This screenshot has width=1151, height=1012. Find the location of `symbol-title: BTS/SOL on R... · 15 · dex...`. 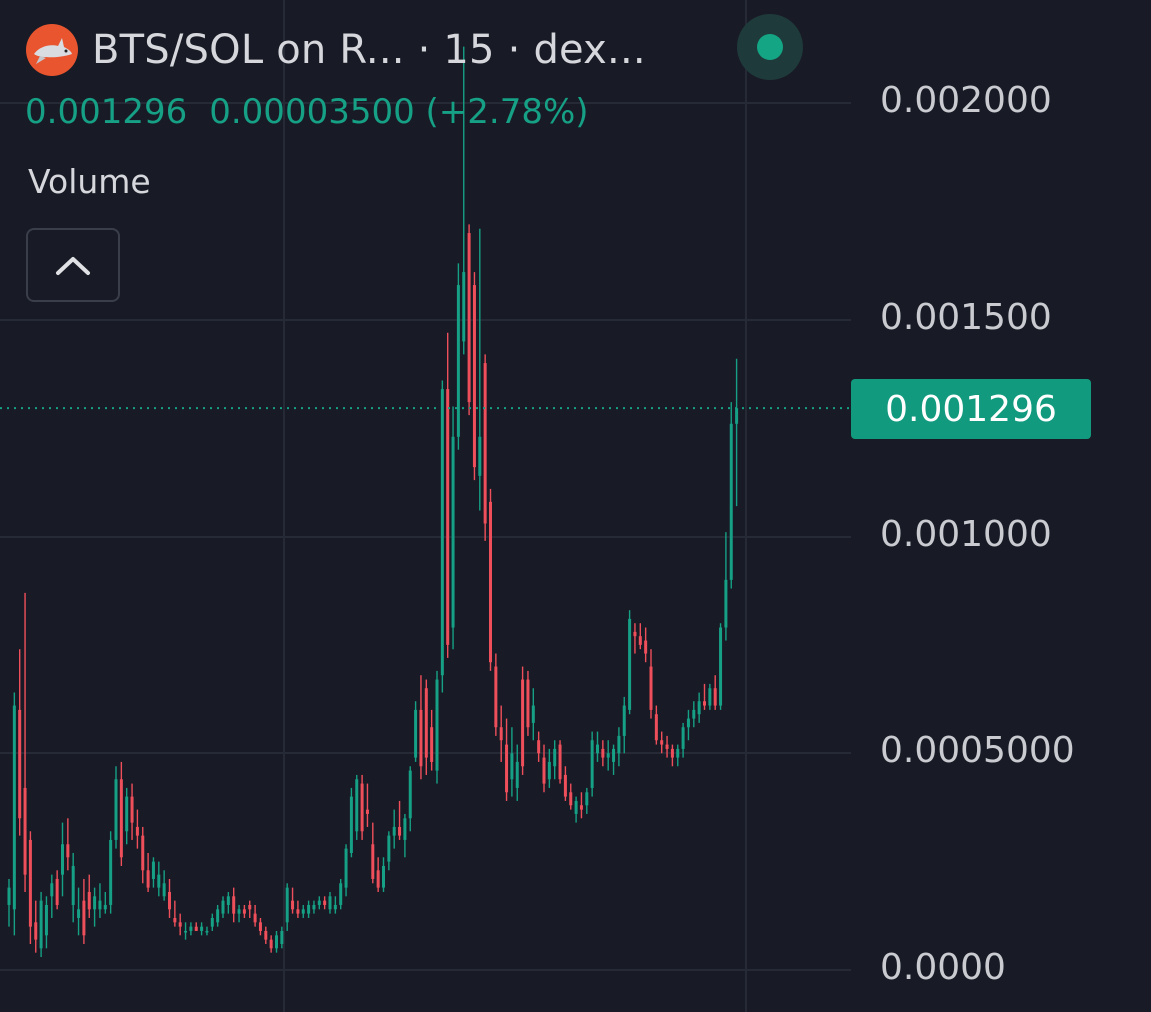

symbol-title: BTS/SOL on R... · 15 · dex... is located at coordinates (369, 50).